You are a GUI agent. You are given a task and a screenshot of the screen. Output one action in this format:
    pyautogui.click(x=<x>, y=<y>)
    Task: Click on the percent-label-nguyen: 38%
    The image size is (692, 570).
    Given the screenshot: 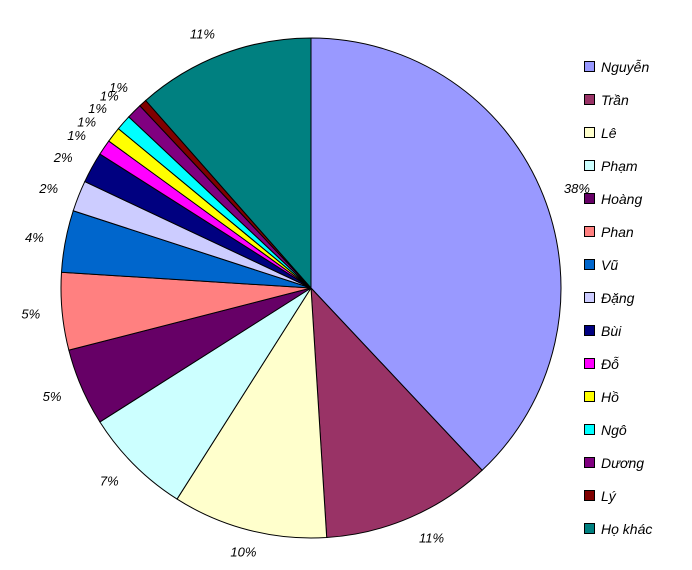 What is the action you would take?
    pyautogui.click(x=577, y=188)
    